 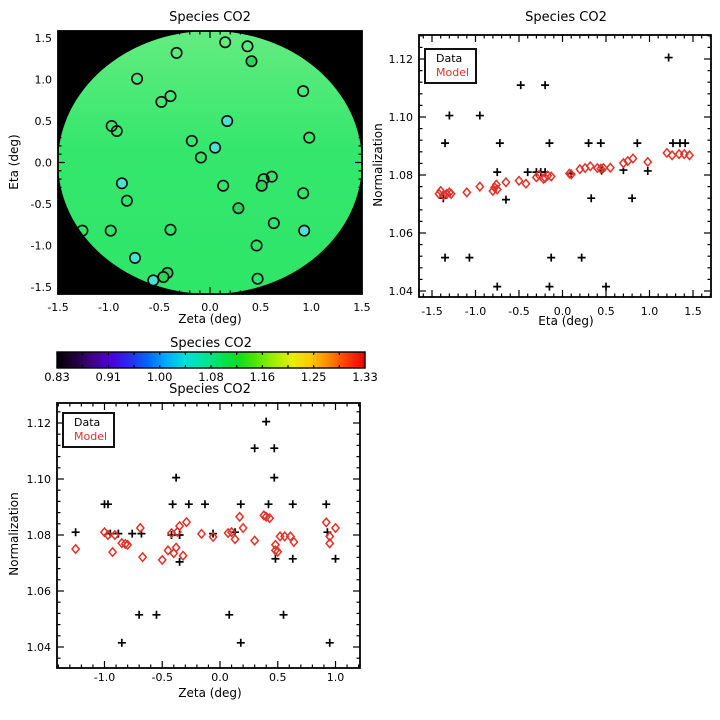 I want to click on colorbar-tick-label: 0.91, so click(x=109, y=377).